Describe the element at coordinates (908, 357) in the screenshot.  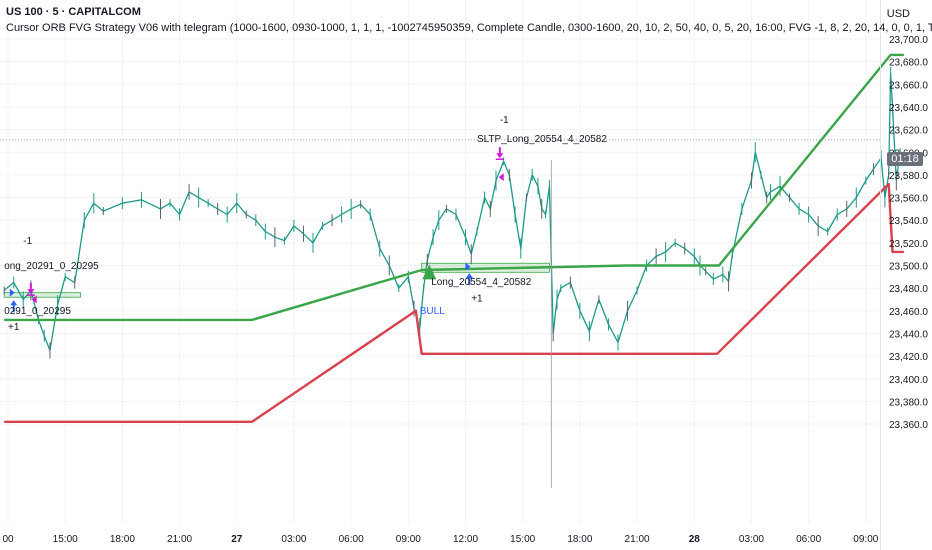
I see `y-tick-label: 23,420.0` at that location.